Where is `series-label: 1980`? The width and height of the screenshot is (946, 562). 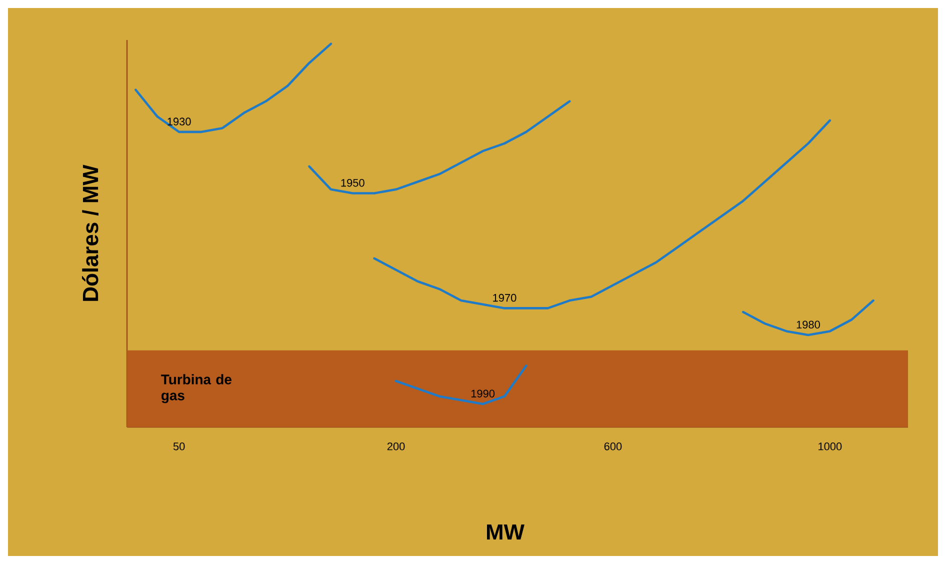
series-label: 1980 is located at coordinates (808, 324).